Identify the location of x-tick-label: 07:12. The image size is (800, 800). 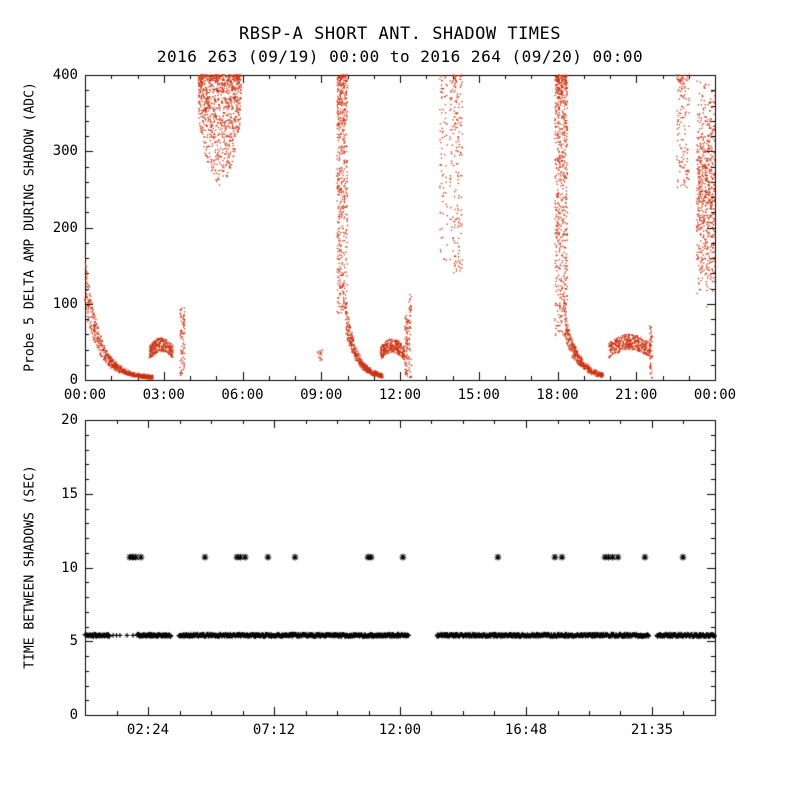
(274, 730).